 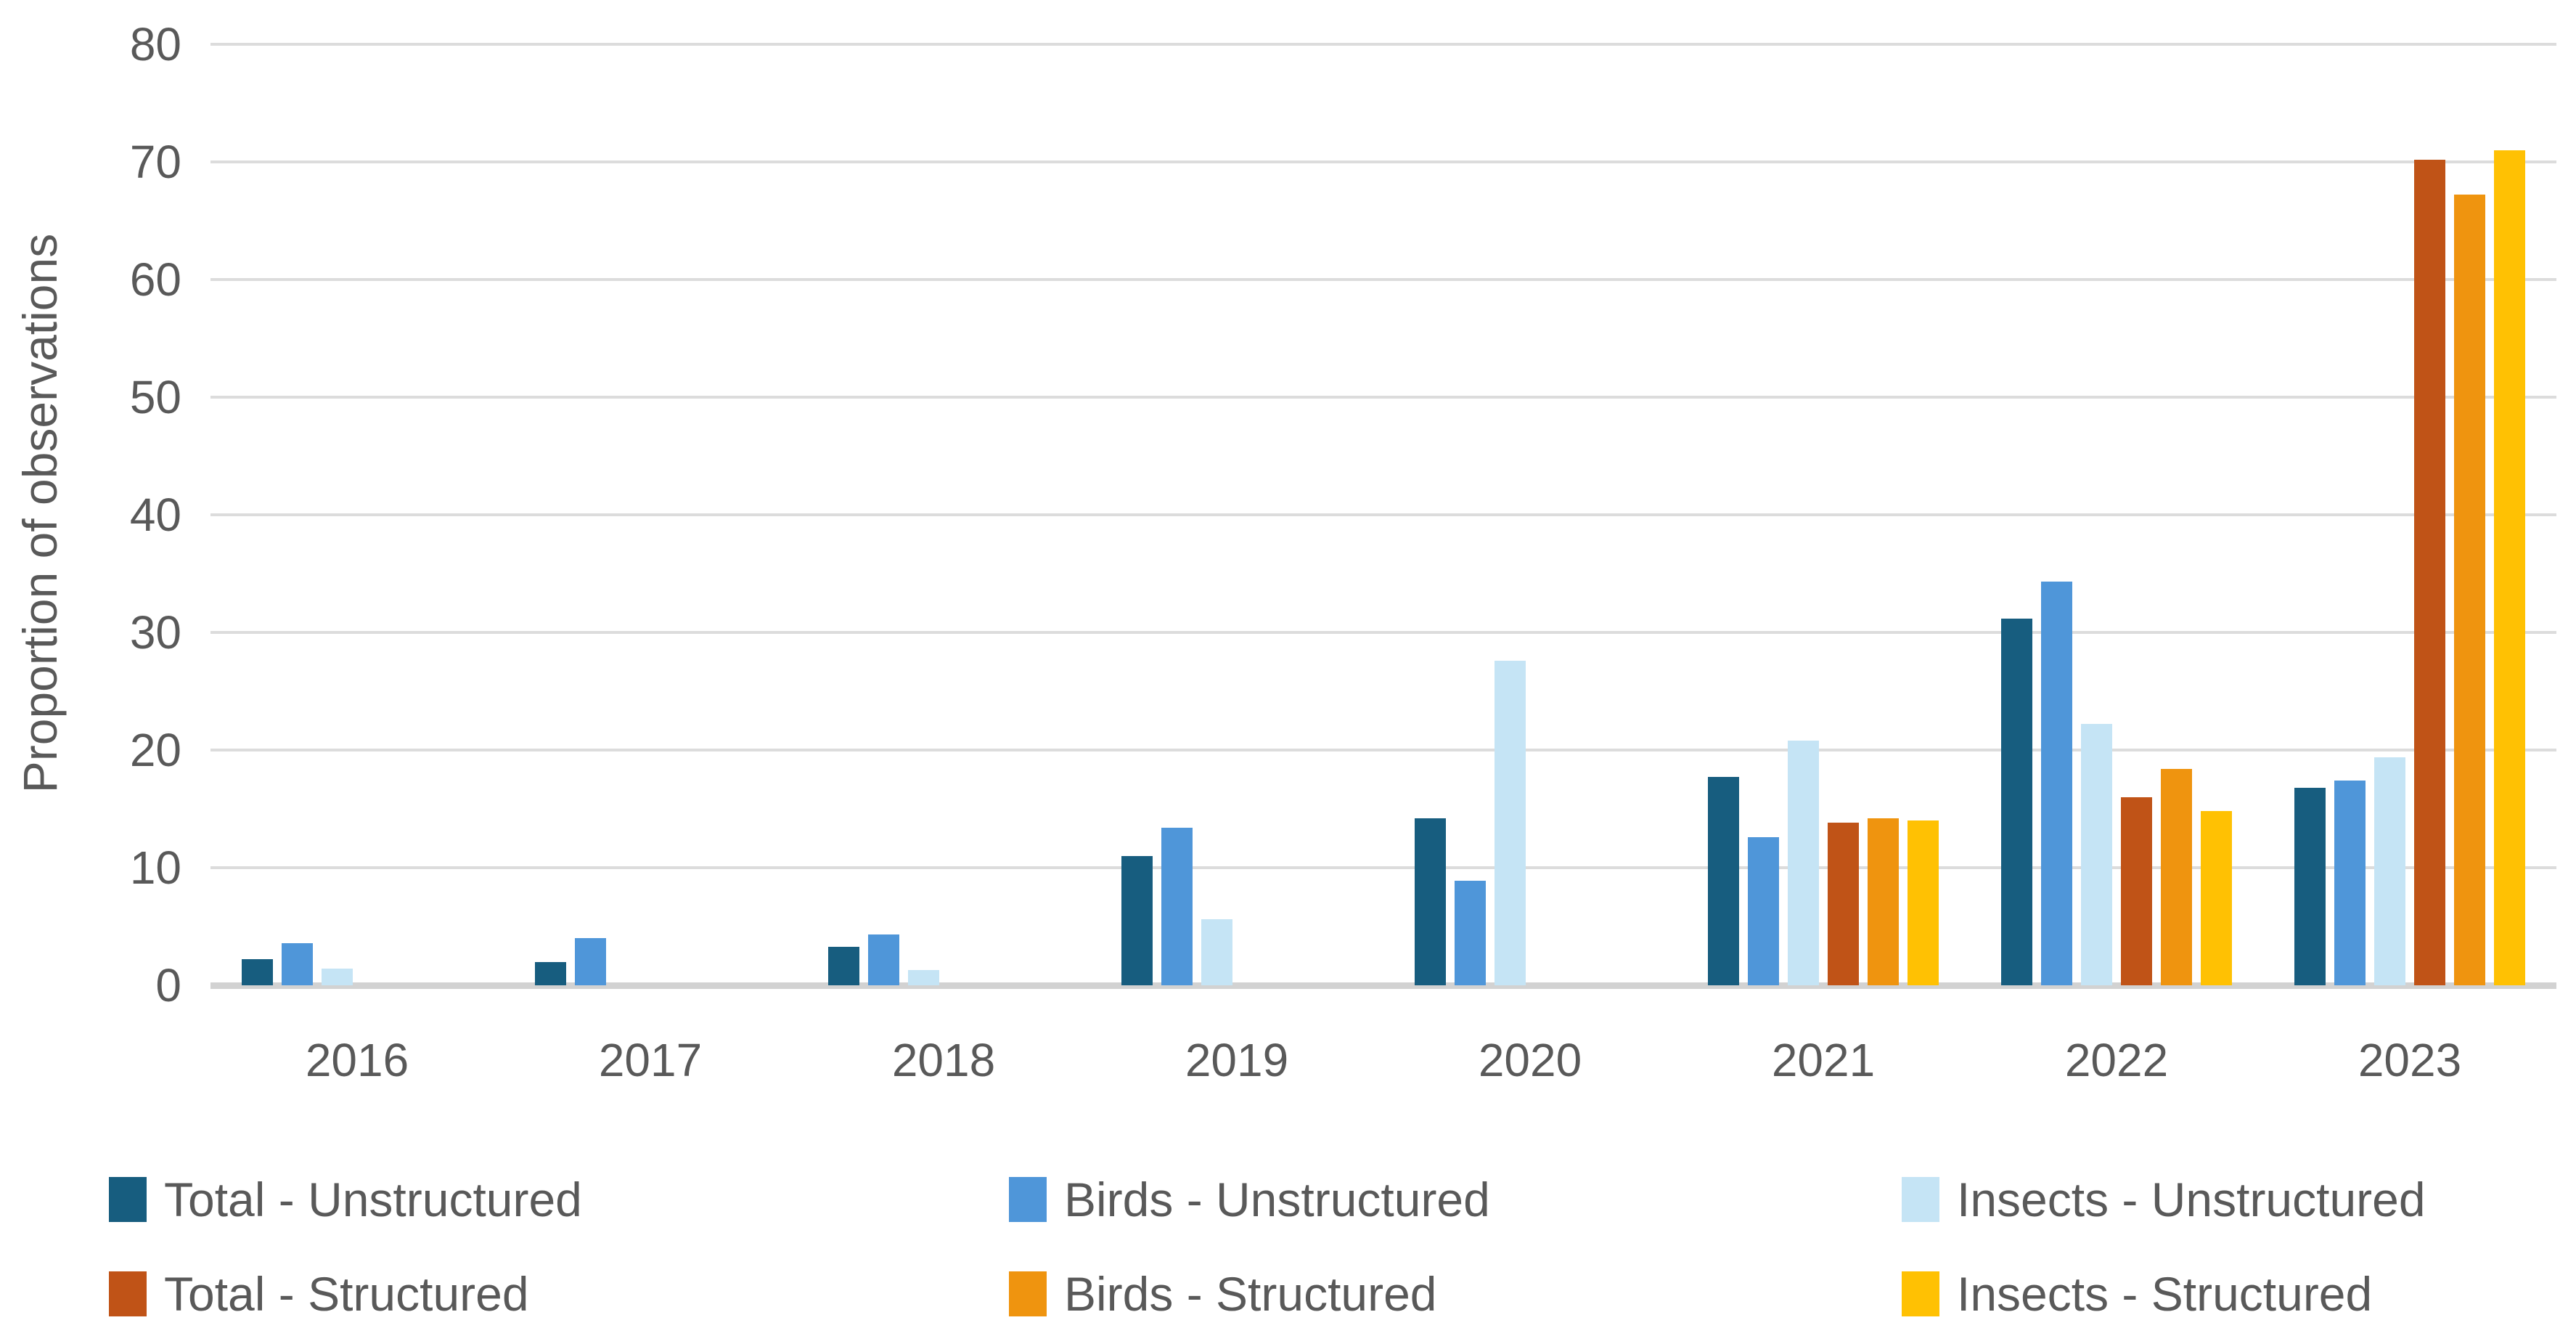 I want to click on gridline-y20, so click(x=1383, y=750).